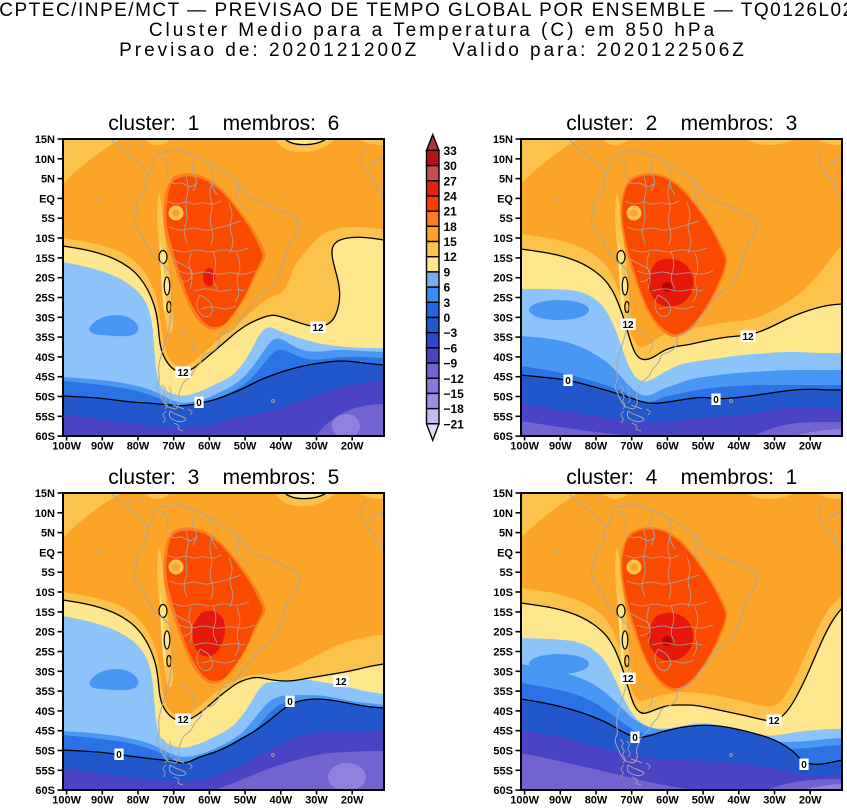  I want to click on svg-text: −21, so click(454, 424).